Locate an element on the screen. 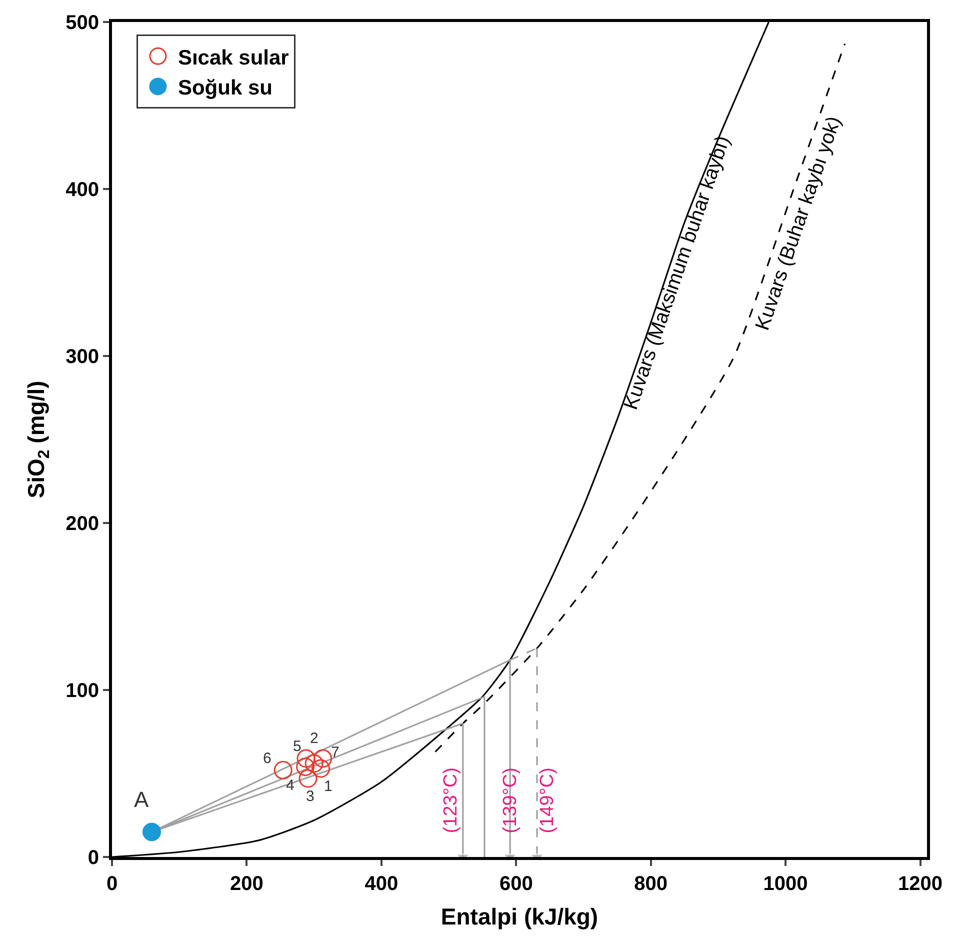 The height and width of the screenshot is (949, 954). y-tick-label: 300 is located at coordinates (82, 357).